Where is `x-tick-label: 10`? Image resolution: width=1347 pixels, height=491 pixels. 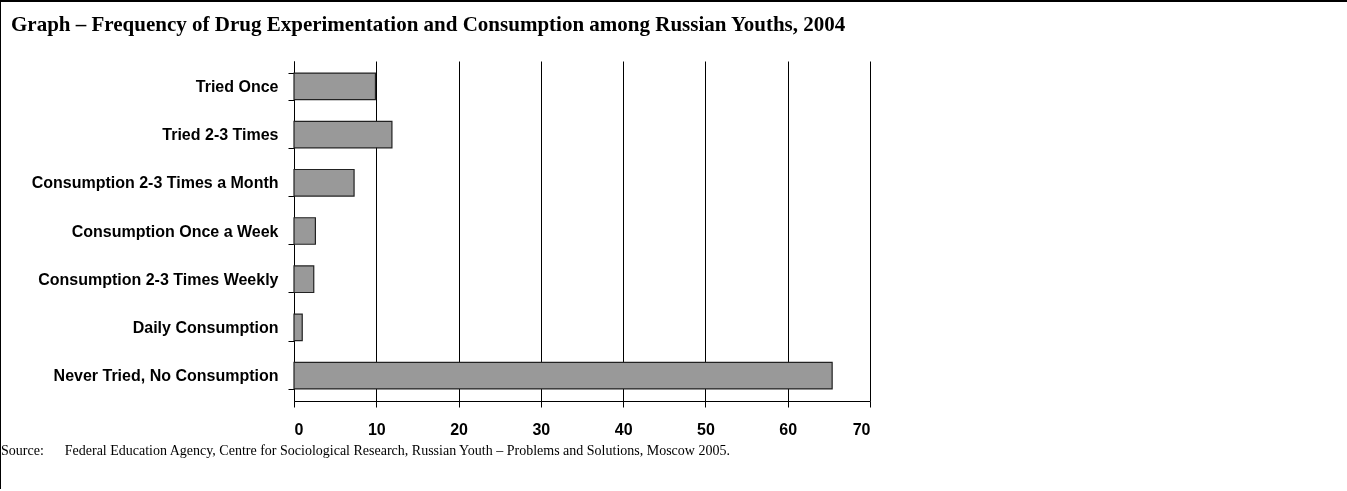 x-tick-label: 10 is located at coordinates (376, 429).